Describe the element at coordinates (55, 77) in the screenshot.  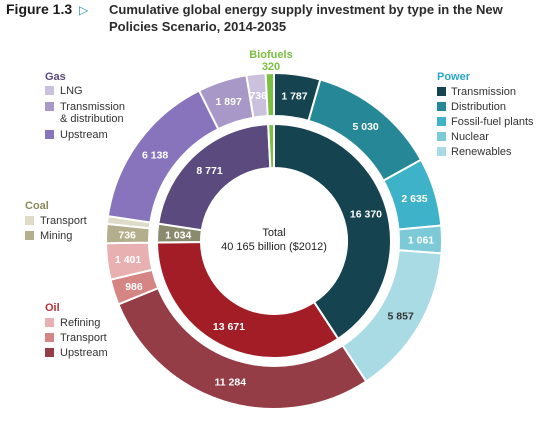
I see `legend-gas-title: Gas` at that location.